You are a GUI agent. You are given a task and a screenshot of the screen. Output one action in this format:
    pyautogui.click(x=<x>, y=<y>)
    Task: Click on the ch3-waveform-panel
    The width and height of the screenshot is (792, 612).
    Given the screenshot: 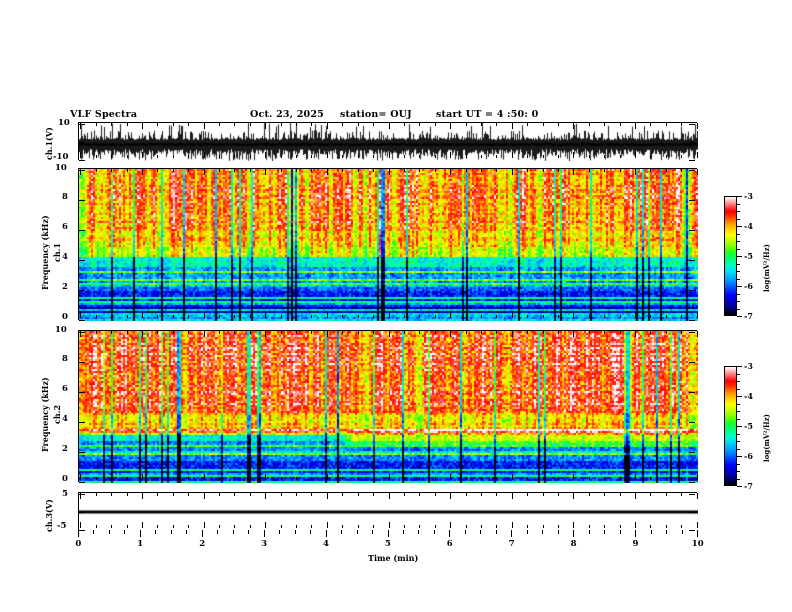 What is the action you would take?
    pyautogui.click(x=388, y=511)
    